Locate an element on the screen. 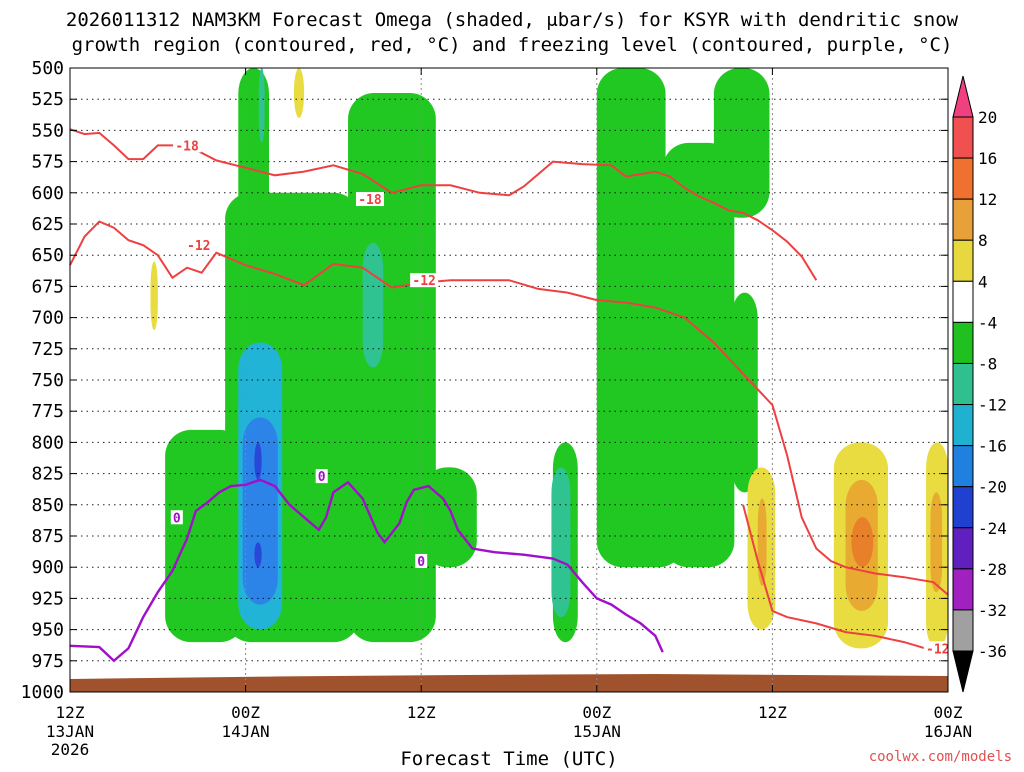  colorbar-label: -20 is located at coordinates (992, 487).